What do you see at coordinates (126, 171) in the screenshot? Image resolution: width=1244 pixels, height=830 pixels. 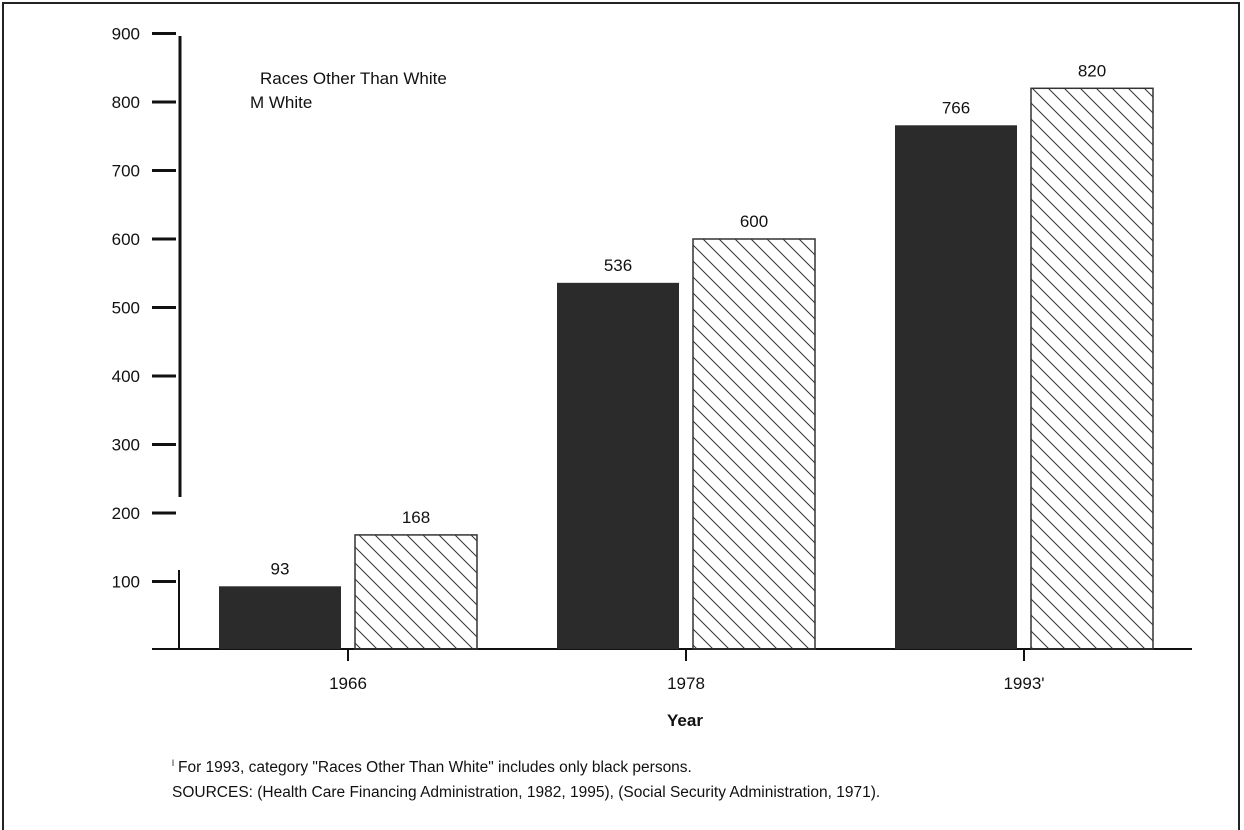 I see `y-tick-label-700: 700` at bounding box center [126, 171].